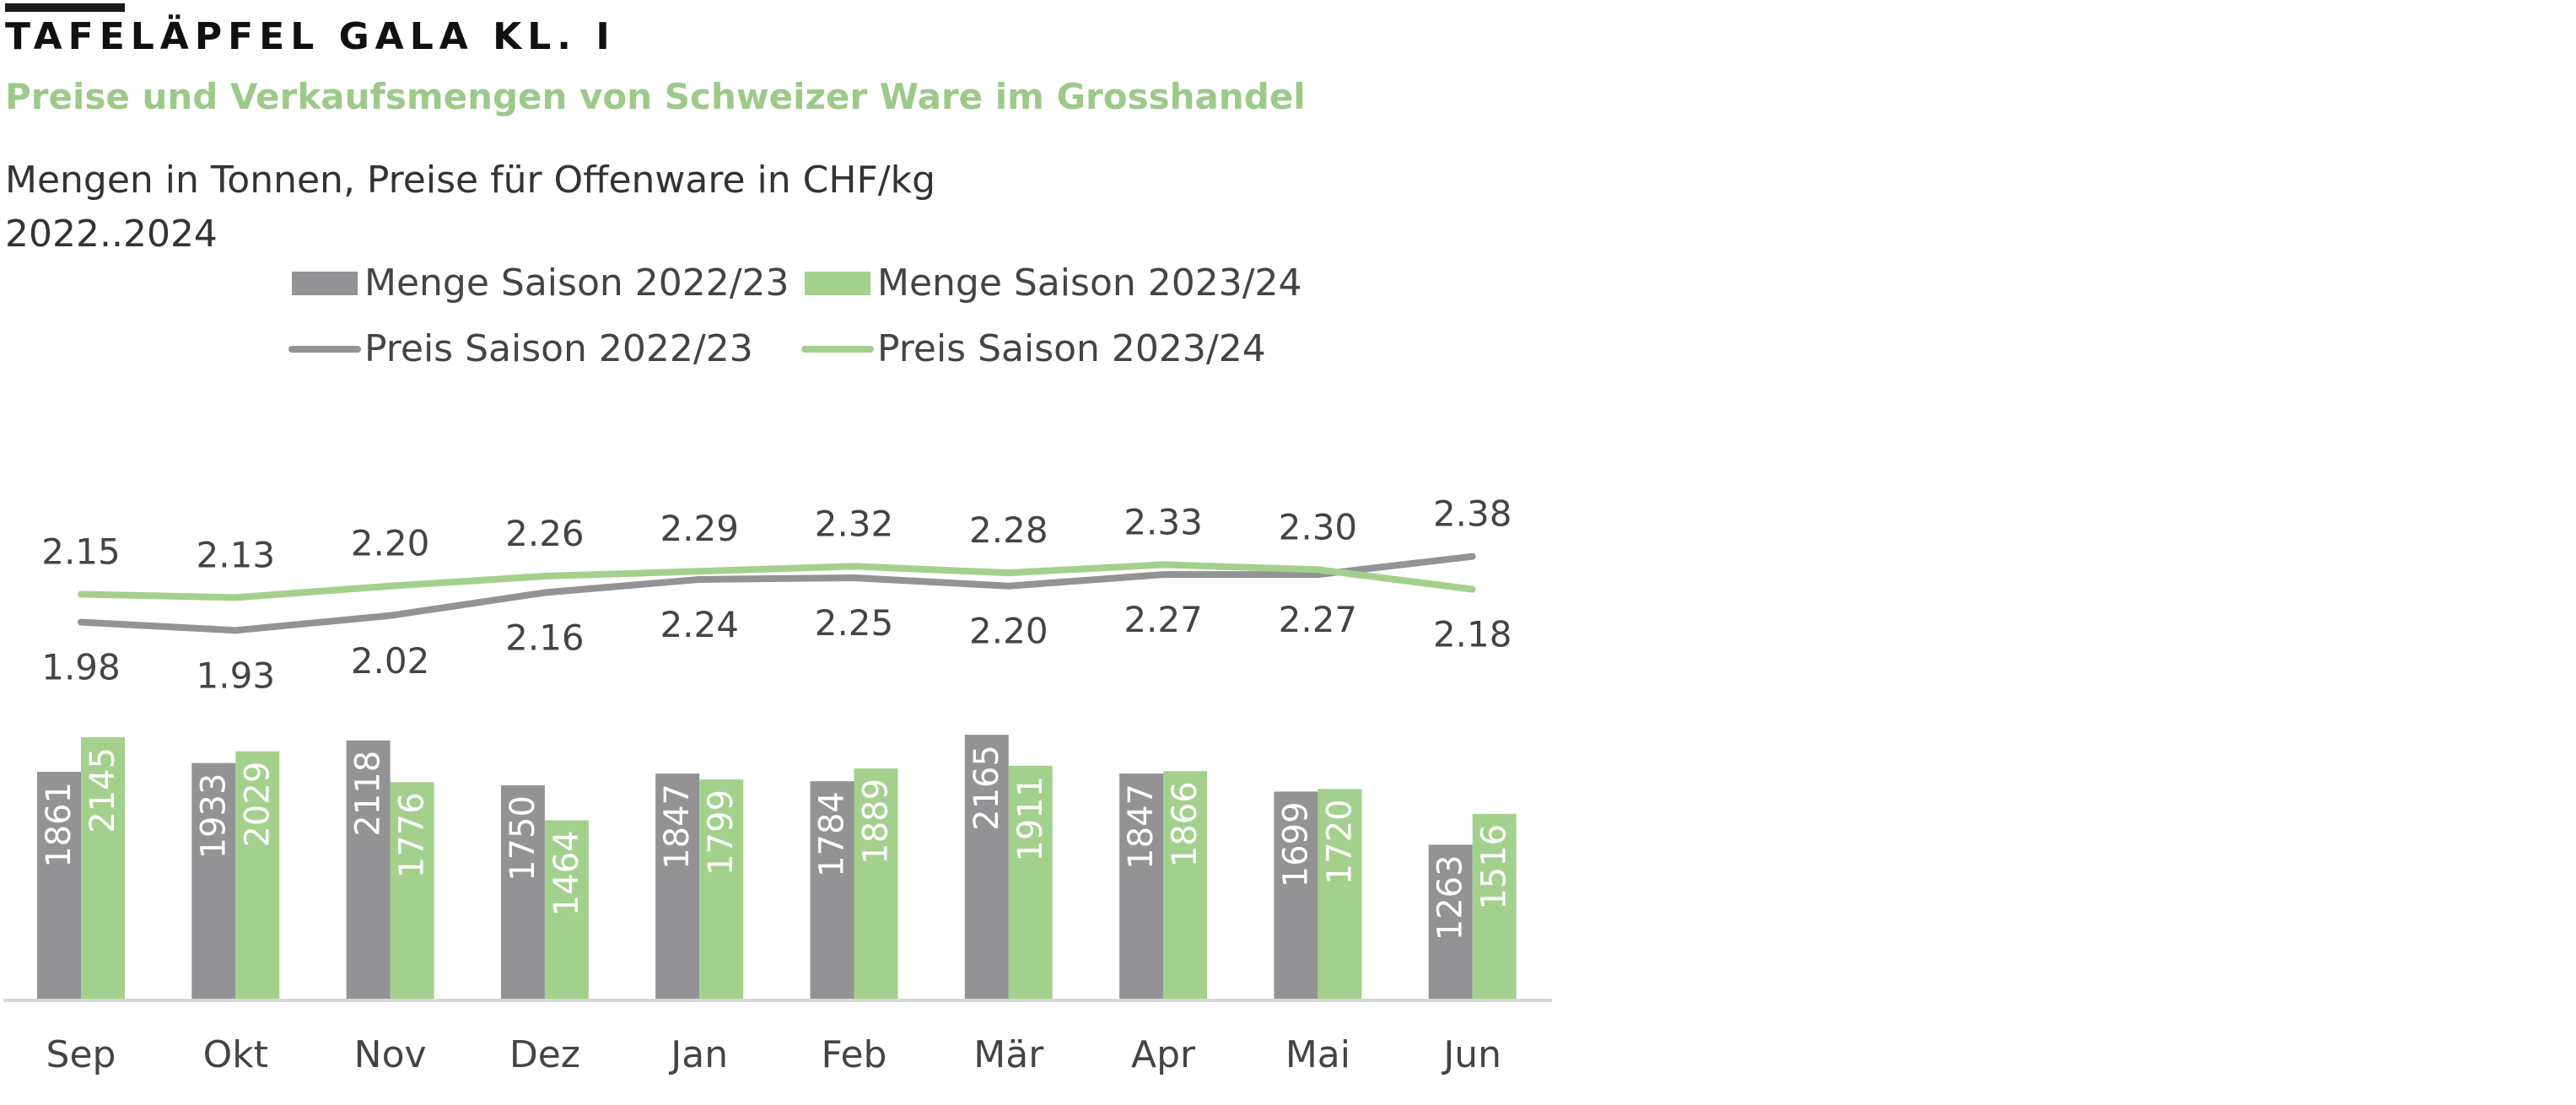  What do you see at coordinates (677, 827) in the screenshot?
I see `bar-label-menge-2022-jan: 1847` at bounding box center [677, 827].